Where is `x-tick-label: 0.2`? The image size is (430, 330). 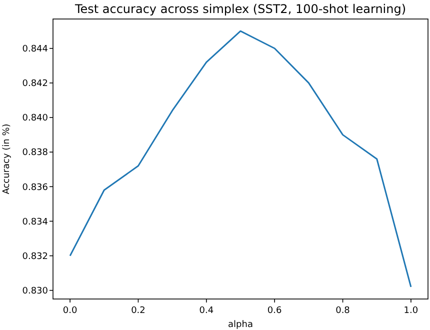
x-tick-label: 0.2 is located at coordinates (138, 311).